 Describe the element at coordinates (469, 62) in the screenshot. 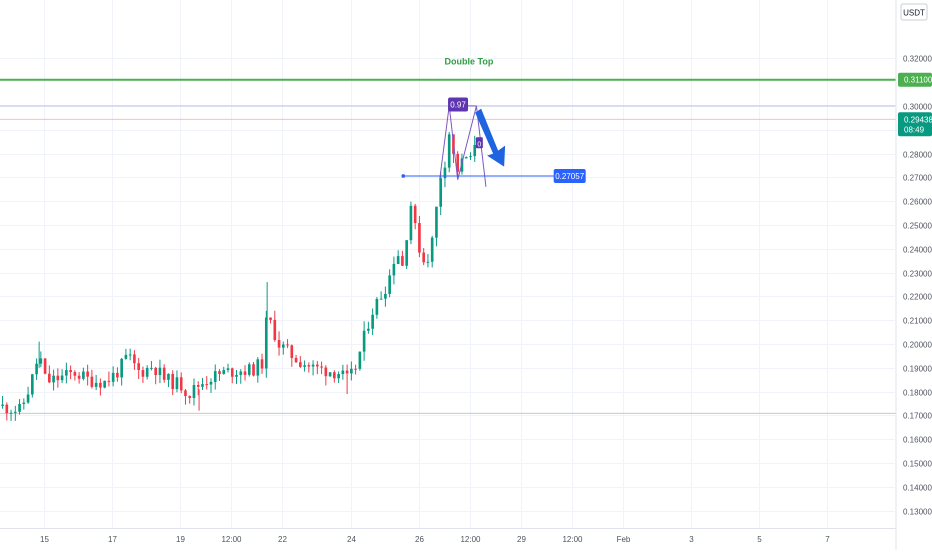

I see `double-top-label: Double Top` at that location.